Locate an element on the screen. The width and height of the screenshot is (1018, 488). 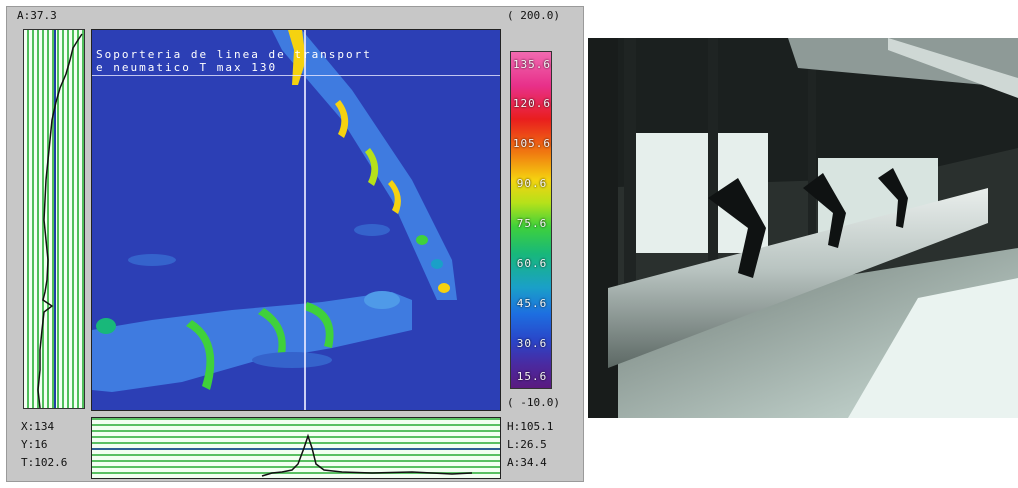
horizontal-cursor-line is located at coordinates (296, 75).